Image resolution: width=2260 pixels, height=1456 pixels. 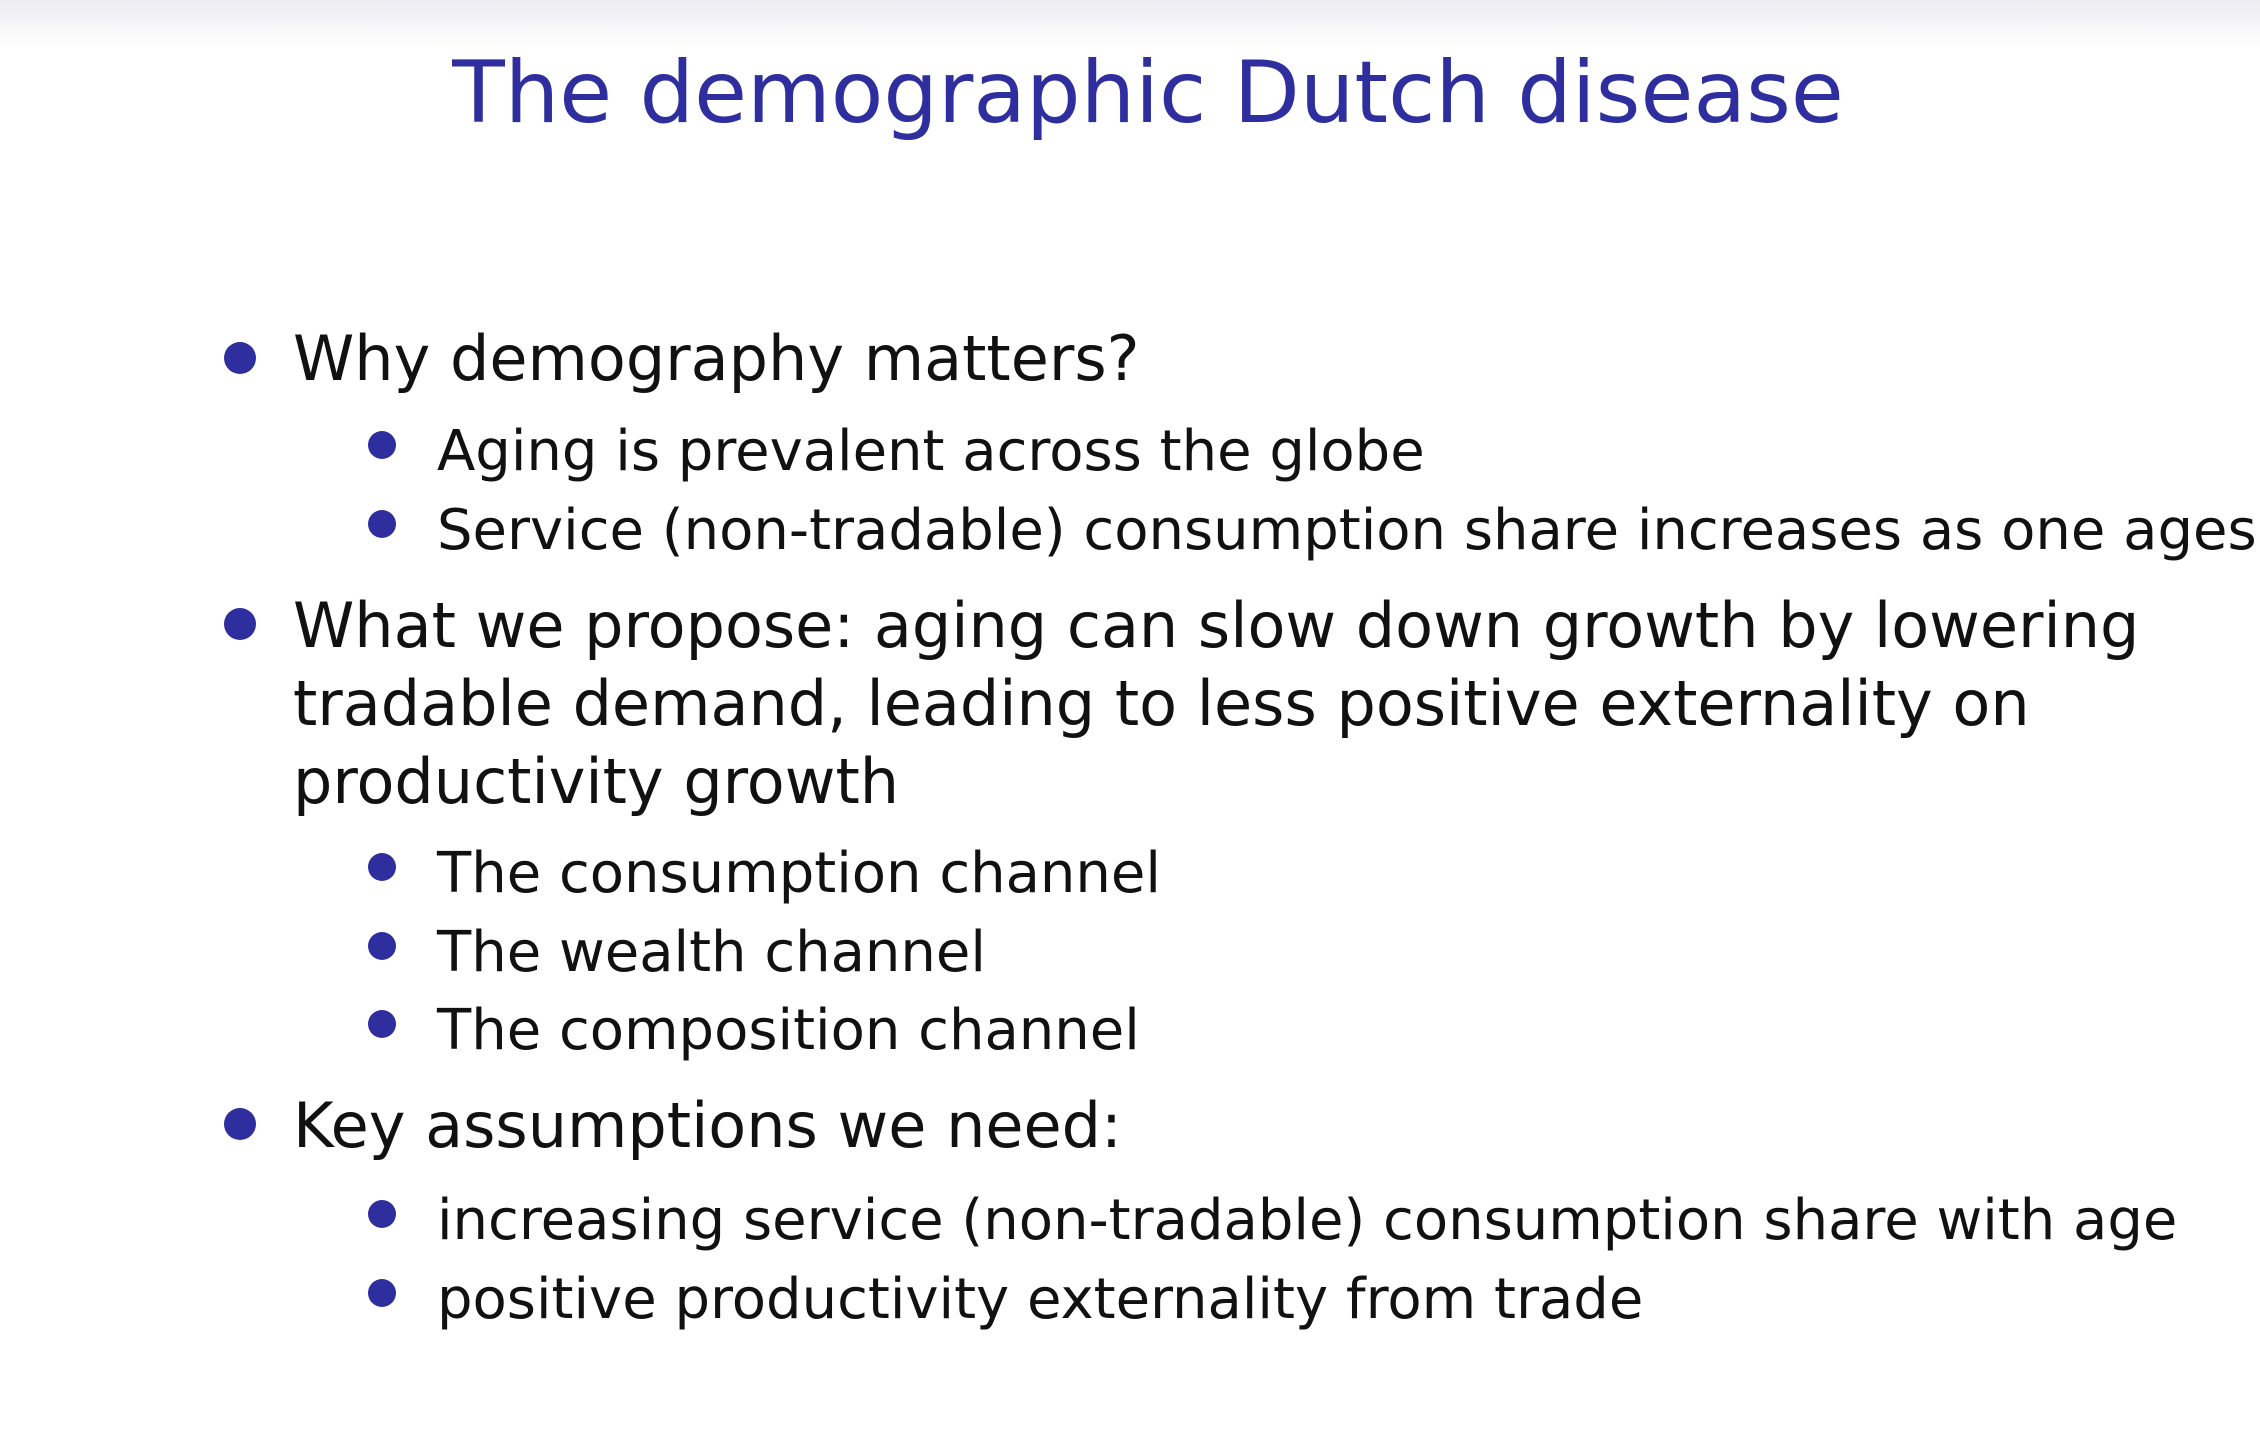 I want to click on item-2-line-3: productivity growth, so click(x=596, y=781).